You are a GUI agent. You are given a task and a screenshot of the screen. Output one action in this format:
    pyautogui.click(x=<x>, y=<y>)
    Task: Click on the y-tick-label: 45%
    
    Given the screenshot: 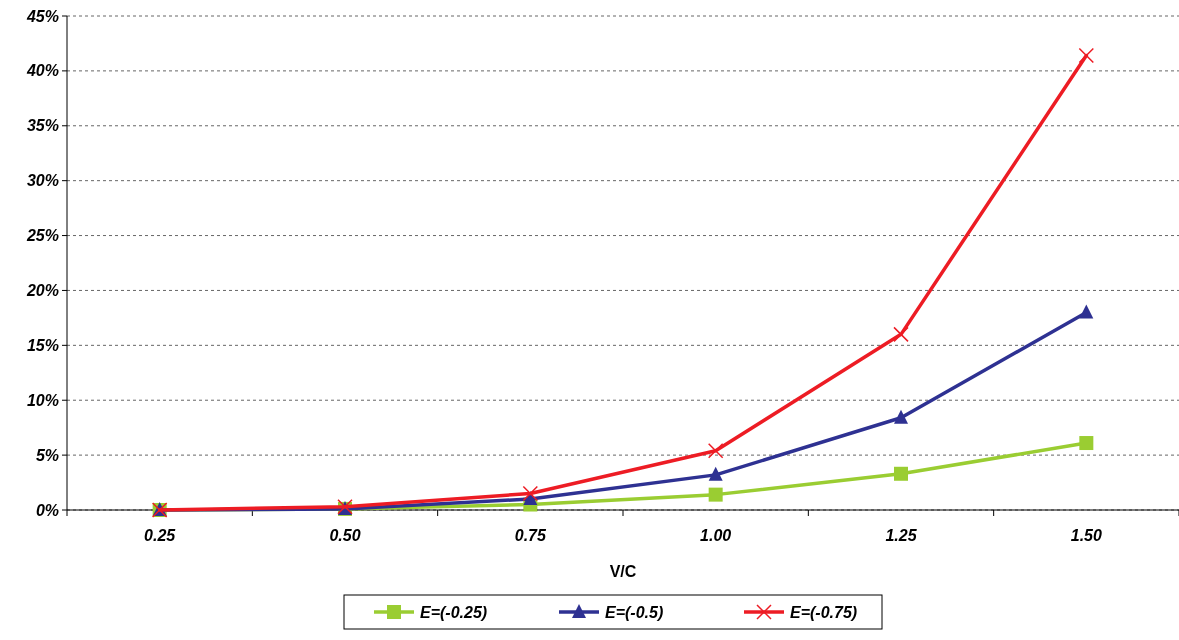 What is the action you would take?
    pyautogui.click(x=42, y=16)
    